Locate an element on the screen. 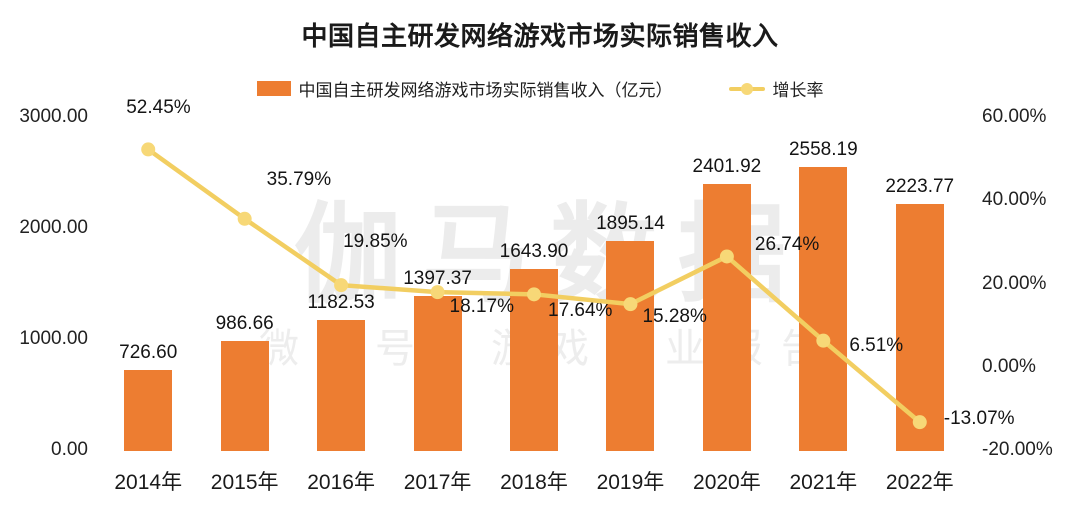  x-axis-category-label: 2020年 is located at coordinates (727, 482).